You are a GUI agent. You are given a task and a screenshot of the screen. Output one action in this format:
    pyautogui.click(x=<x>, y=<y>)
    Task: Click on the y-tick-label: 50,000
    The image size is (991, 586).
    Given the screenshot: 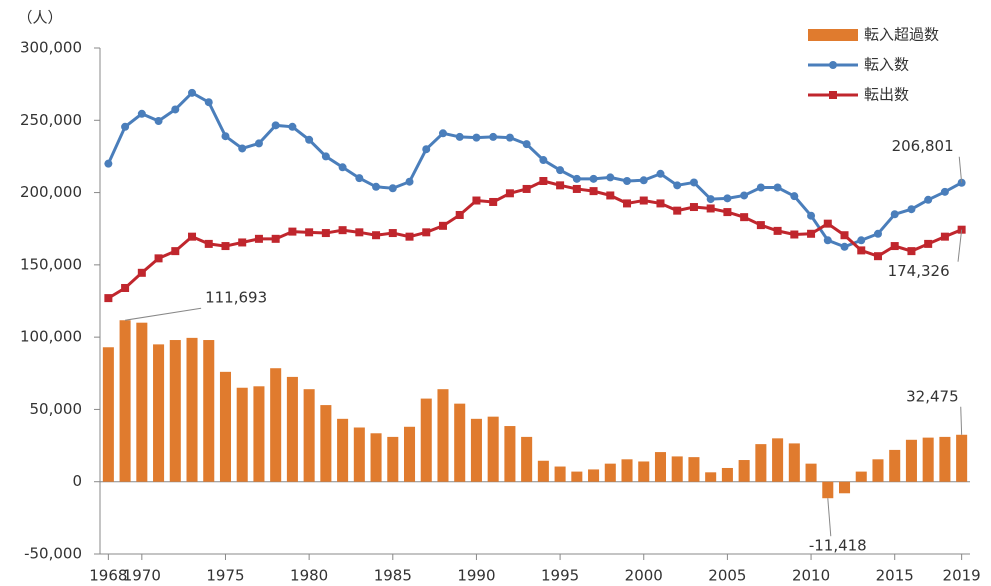 What is the action you would take?
    pyautogui.click(x=56, y=409)
    